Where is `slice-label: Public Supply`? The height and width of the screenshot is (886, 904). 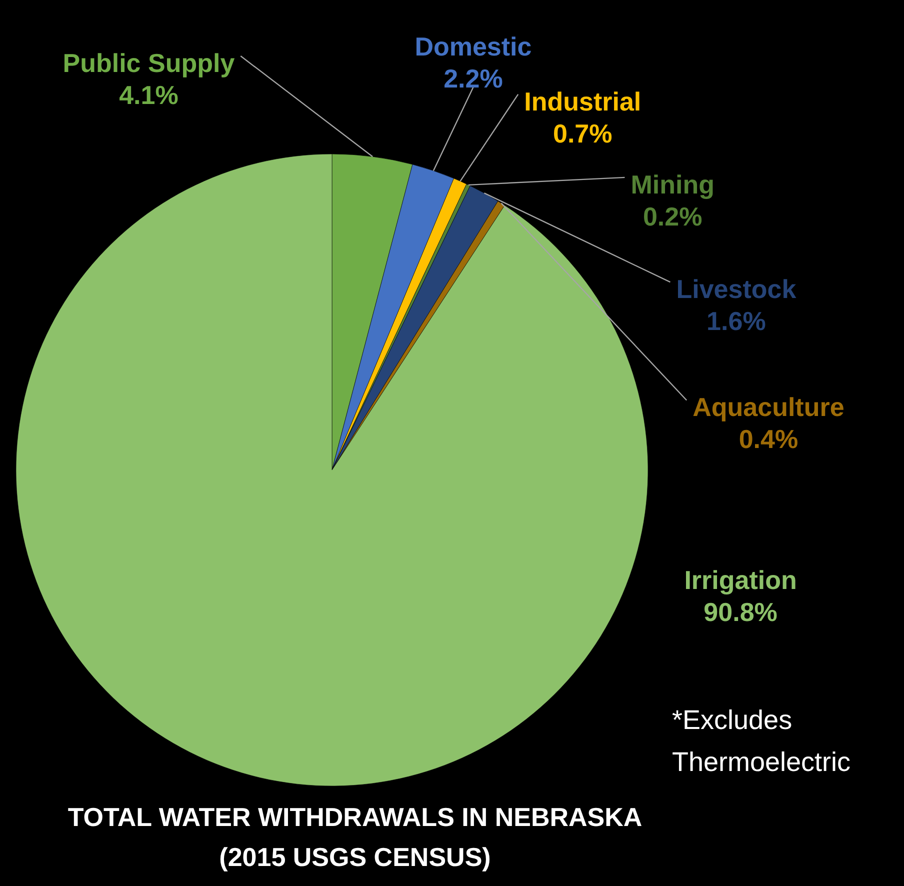 slice-label: Public Supply is located at coordinates (149, 63).